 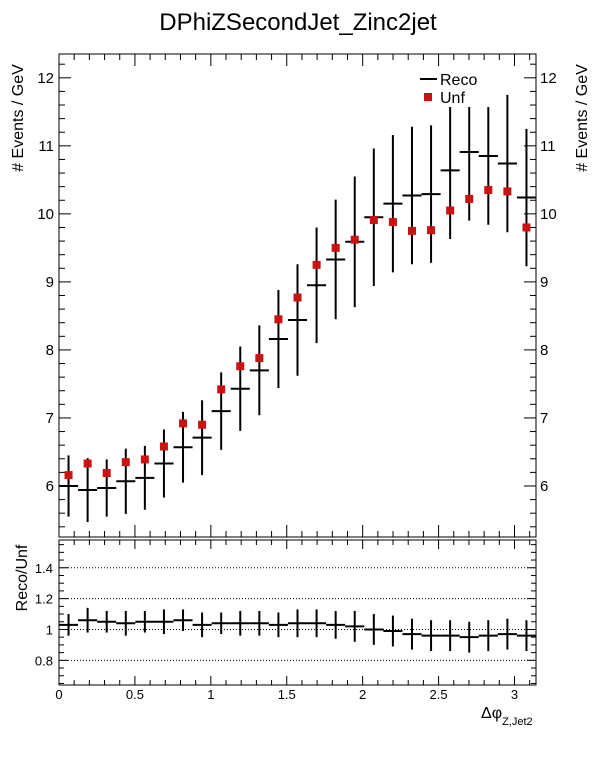 What do you see at coordinates (50, 486) in the screenshot?
I see `main-ytick-label-left: 6` at bounding box center [50, 486].